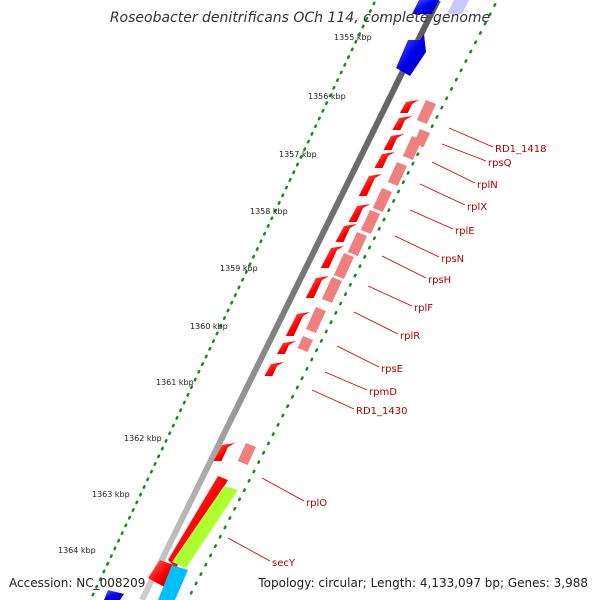 This screenshot has width=600, height=600. I want to click on kbp-label: 1355 kbp, so click(353, 37).